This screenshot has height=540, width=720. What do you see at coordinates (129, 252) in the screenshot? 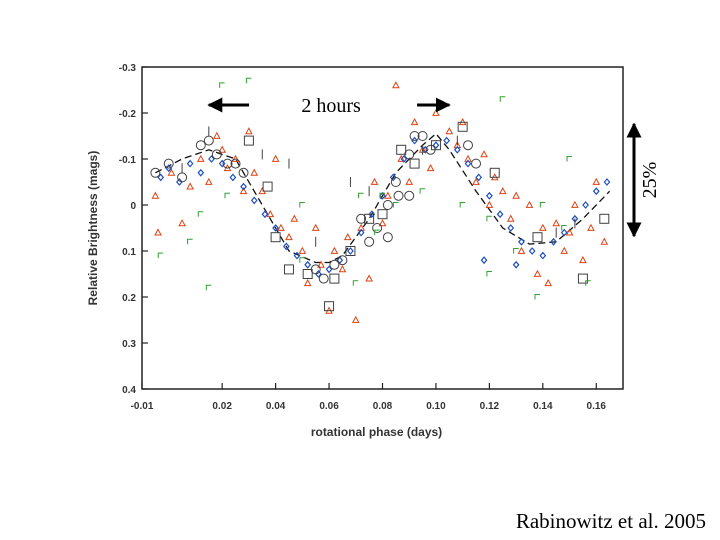
I see `y-tick-label: 0.1` at bounding box center [129, 252].